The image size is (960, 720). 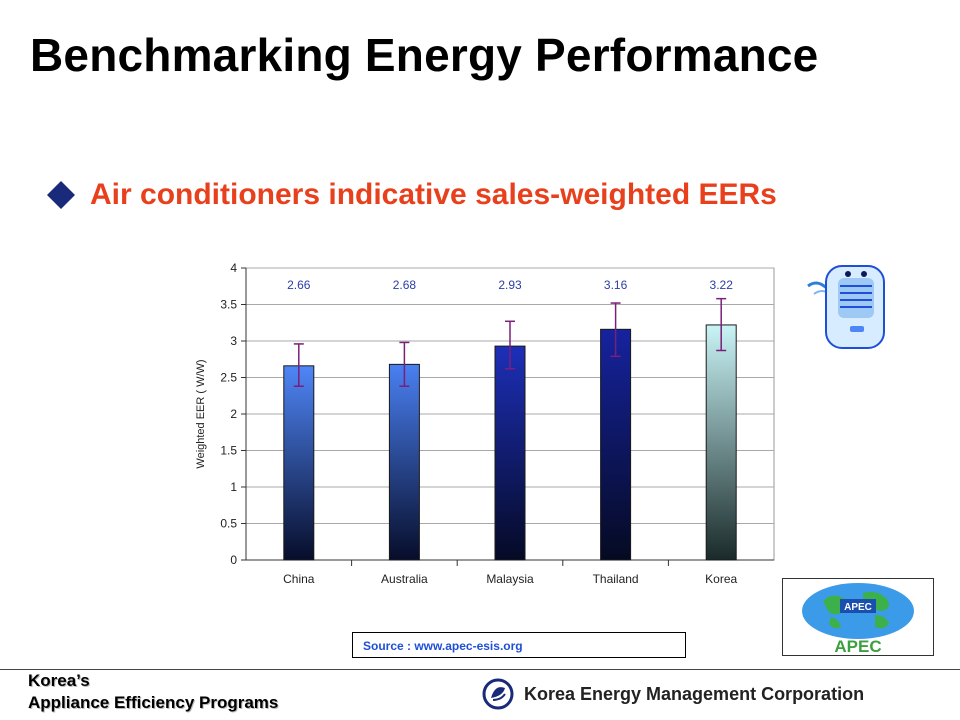 I want to click on y-tick-label: 1.5, so click(x=228, y=451).